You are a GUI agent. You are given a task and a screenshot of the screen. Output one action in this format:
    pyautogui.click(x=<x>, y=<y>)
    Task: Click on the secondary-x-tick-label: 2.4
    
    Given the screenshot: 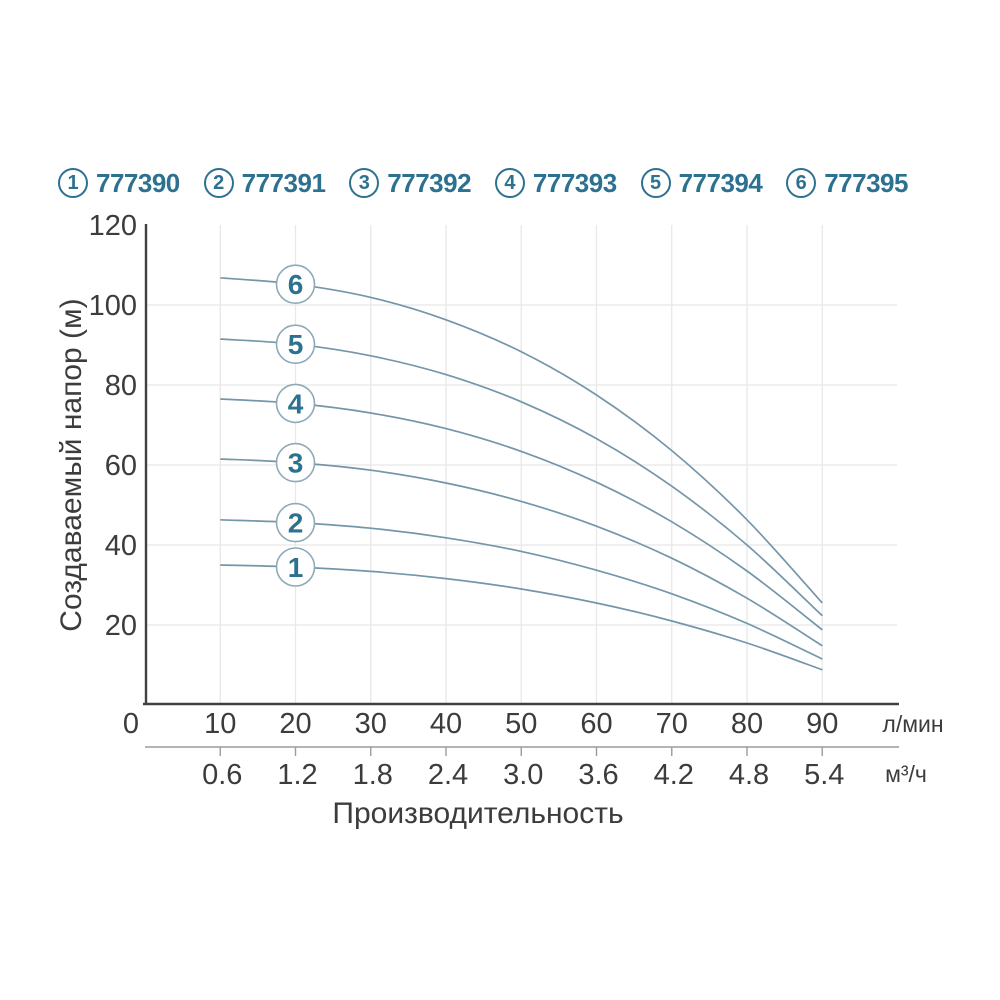 What is the action you would take?
    pyautogui.click(x=448, y=775)
    